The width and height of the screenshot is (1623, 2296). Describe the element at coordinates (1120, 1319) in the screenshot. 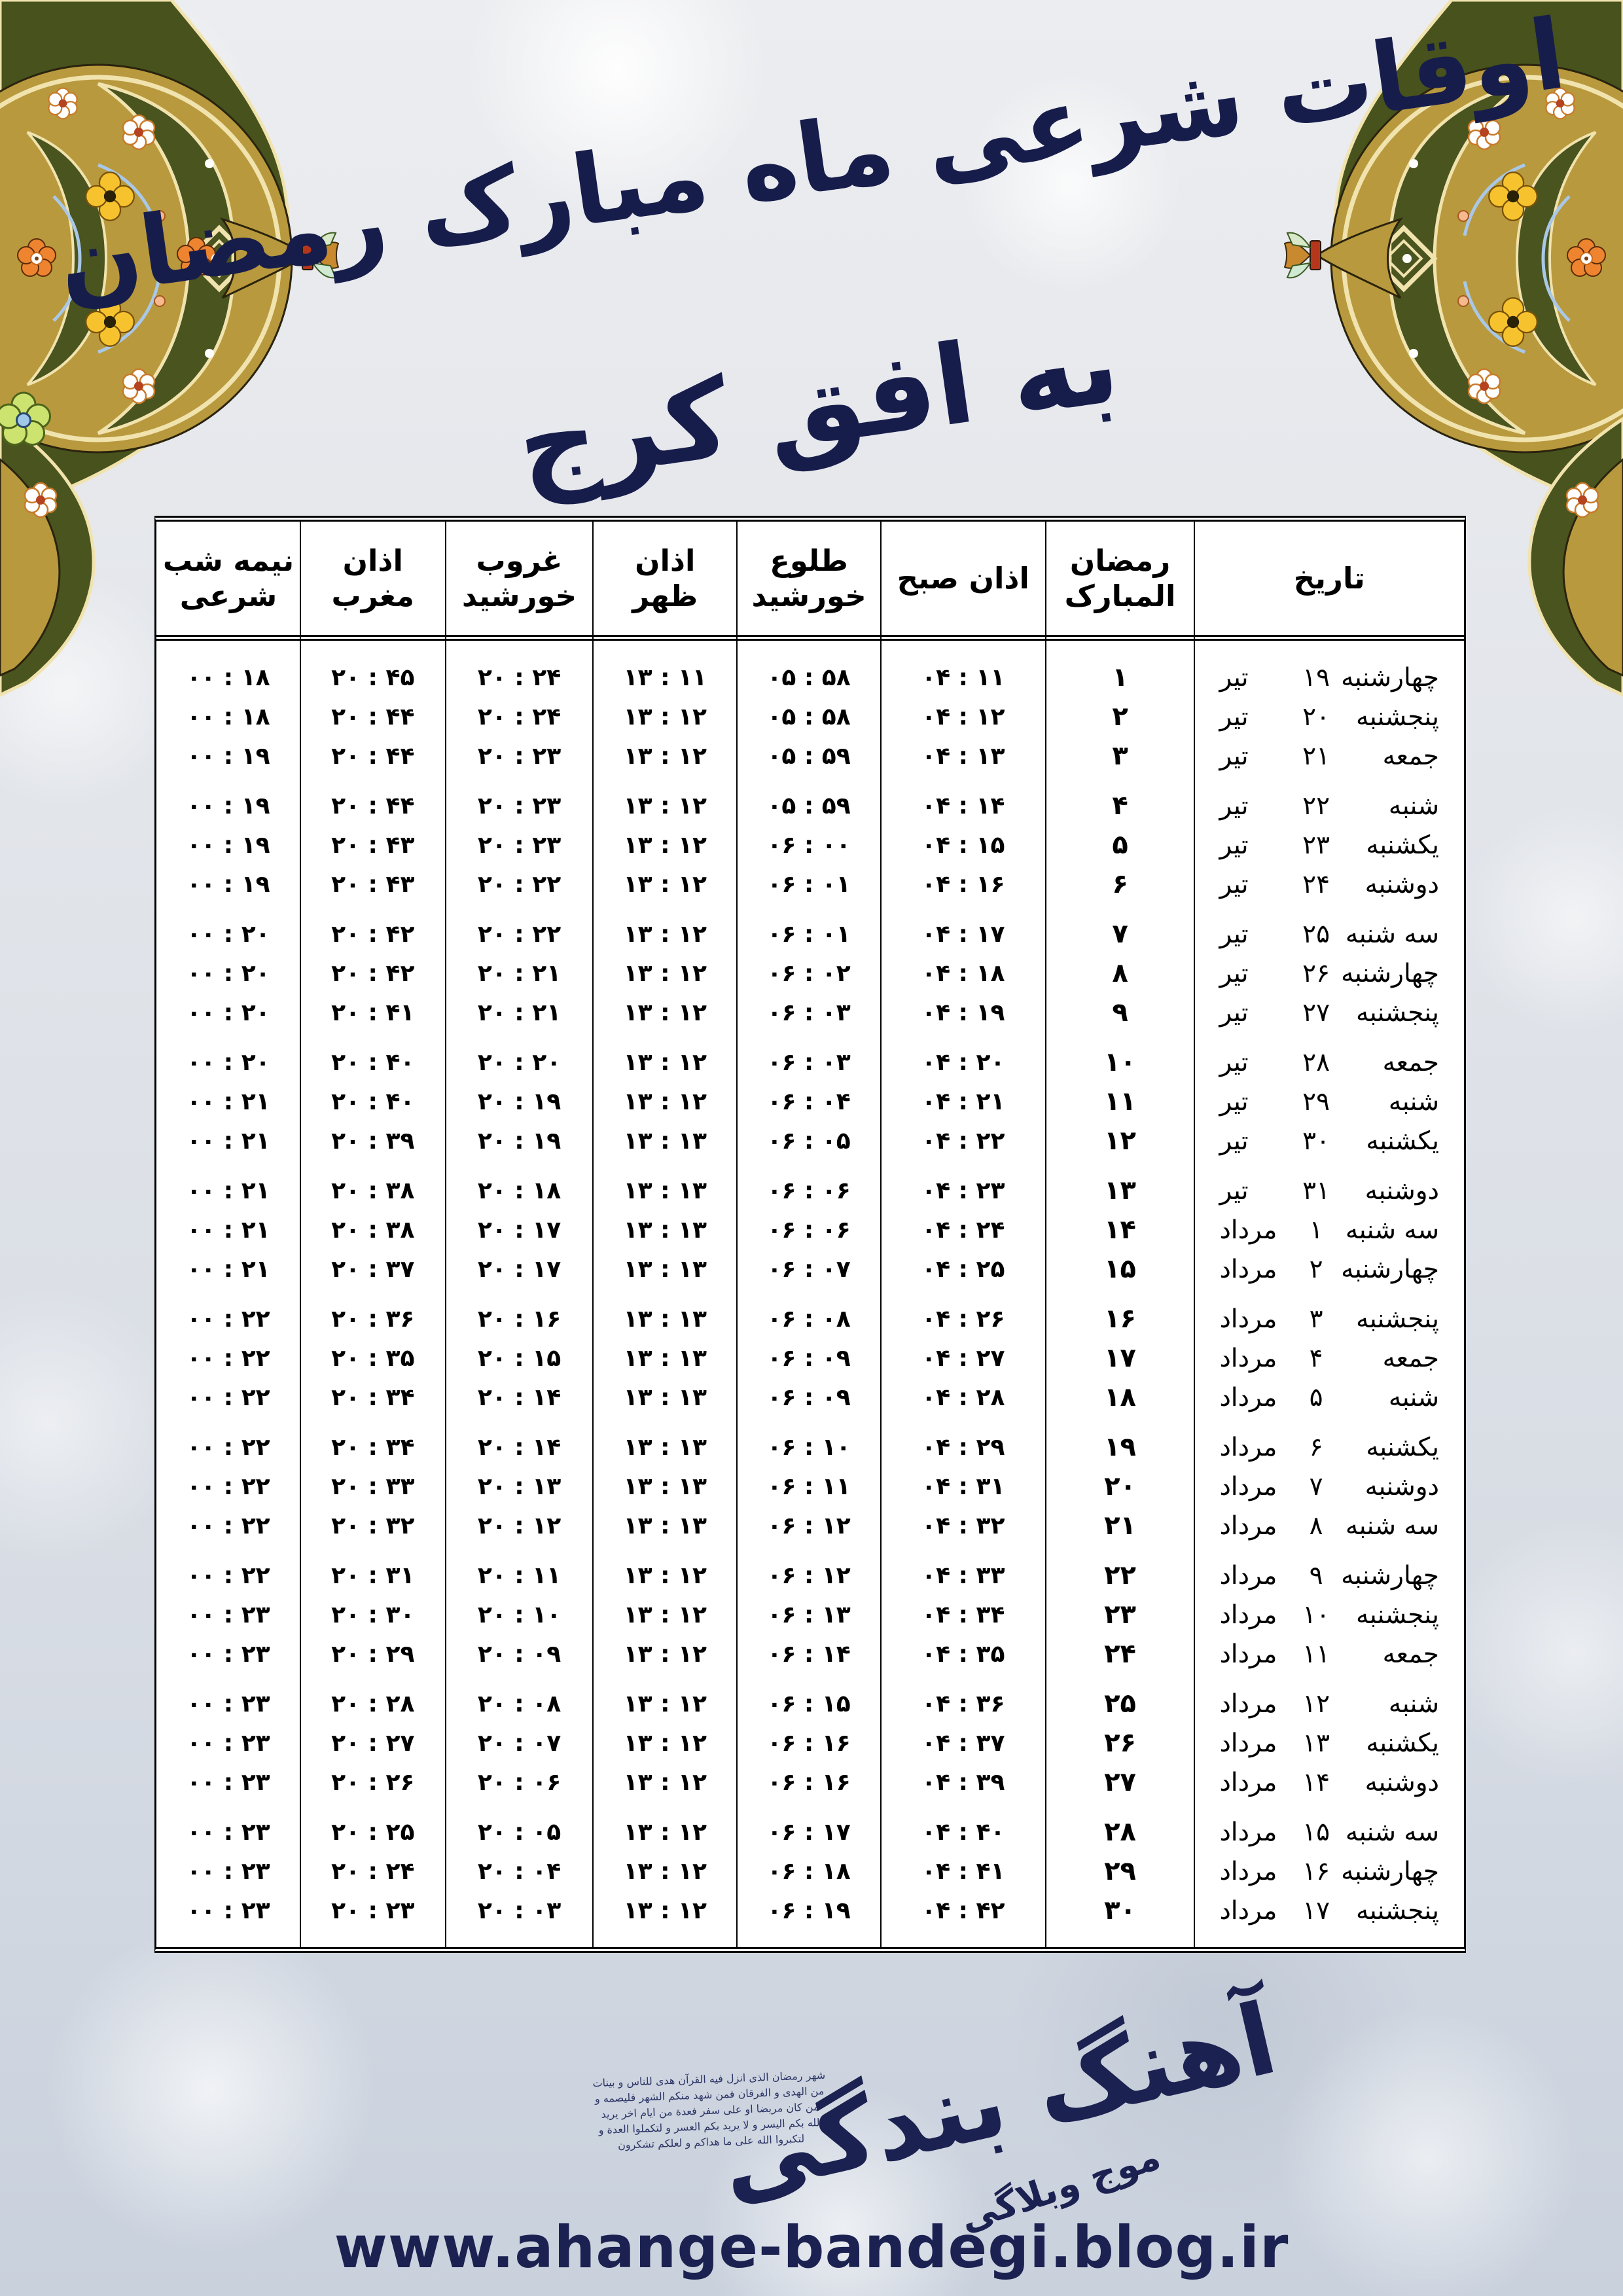

I see `cell-ramadan-day: ۱۶` at that location.